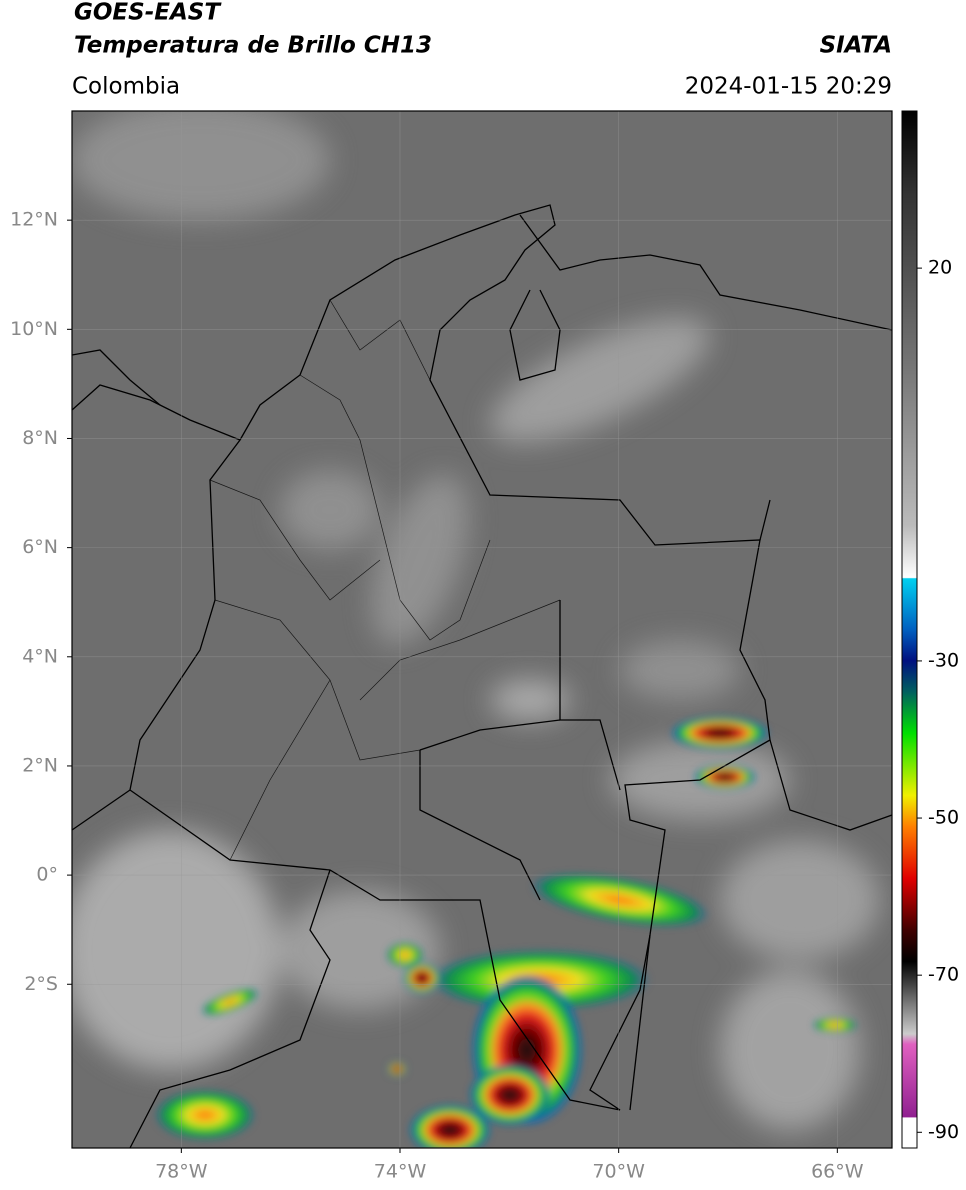 This screenshot has width=966, height=1190. Describe the element at coordinates (126, 87) in the screenshot. I see `region: Colombia` at that location.